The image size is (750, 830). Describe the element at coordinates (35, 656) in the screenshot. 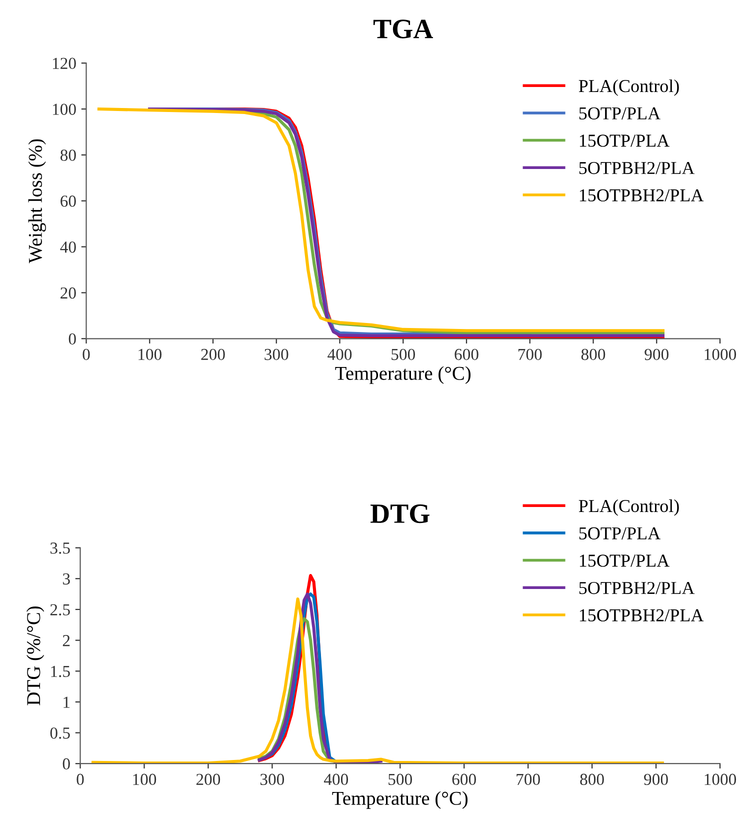

I see `y-axis-title: DTG (%/°C)` at that location.